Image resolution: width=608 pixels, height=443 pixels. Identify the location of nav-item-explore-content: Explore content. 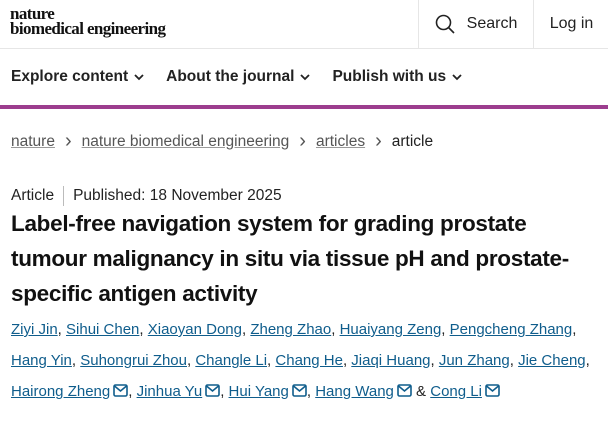
(77, 77).